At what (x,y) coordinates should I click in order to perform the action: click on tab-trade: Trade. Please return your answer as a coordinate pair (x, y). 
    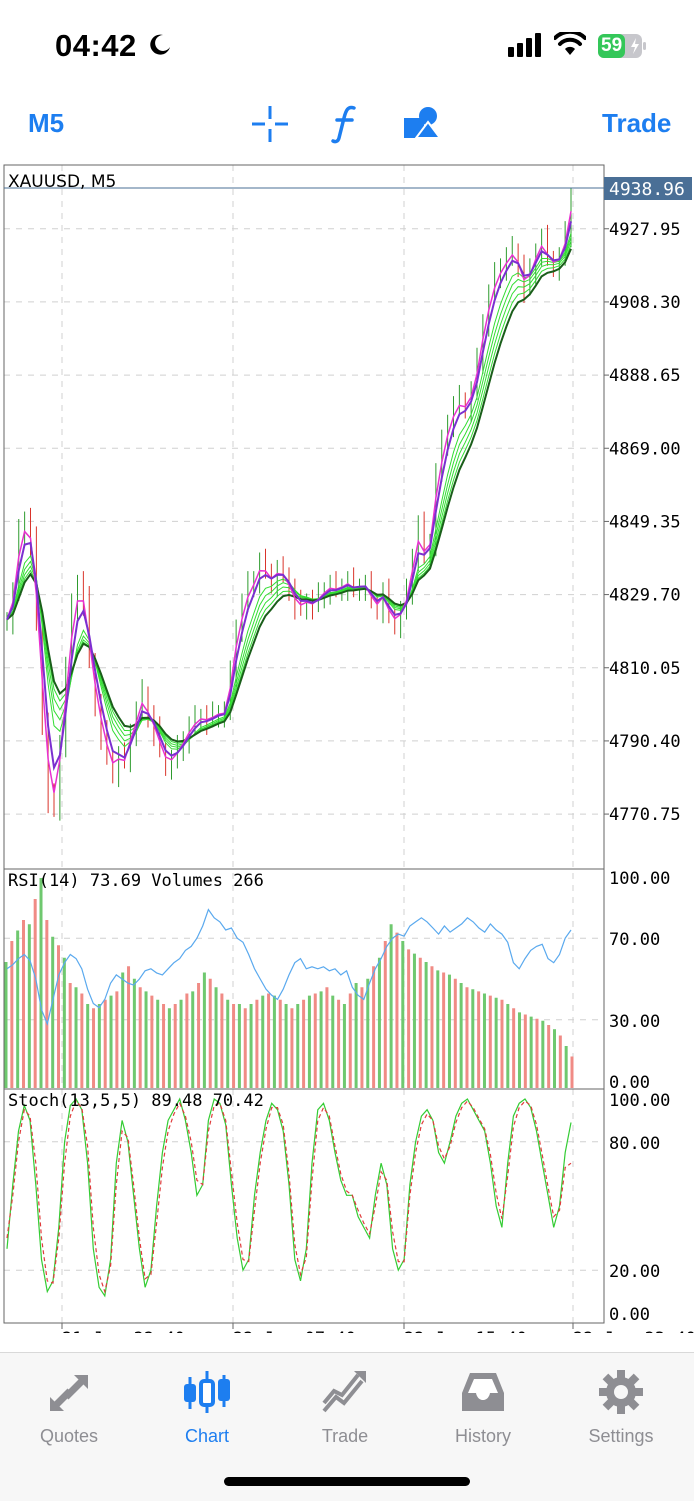
    Looking at the image, I should click on (345, 1403).